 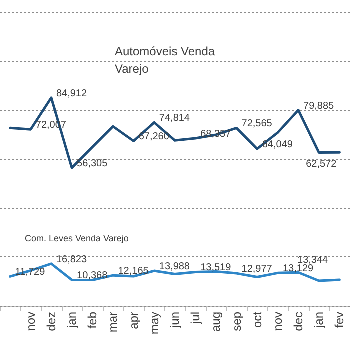 I want to click on data-label: 56,305, so click(x=92, y=164).